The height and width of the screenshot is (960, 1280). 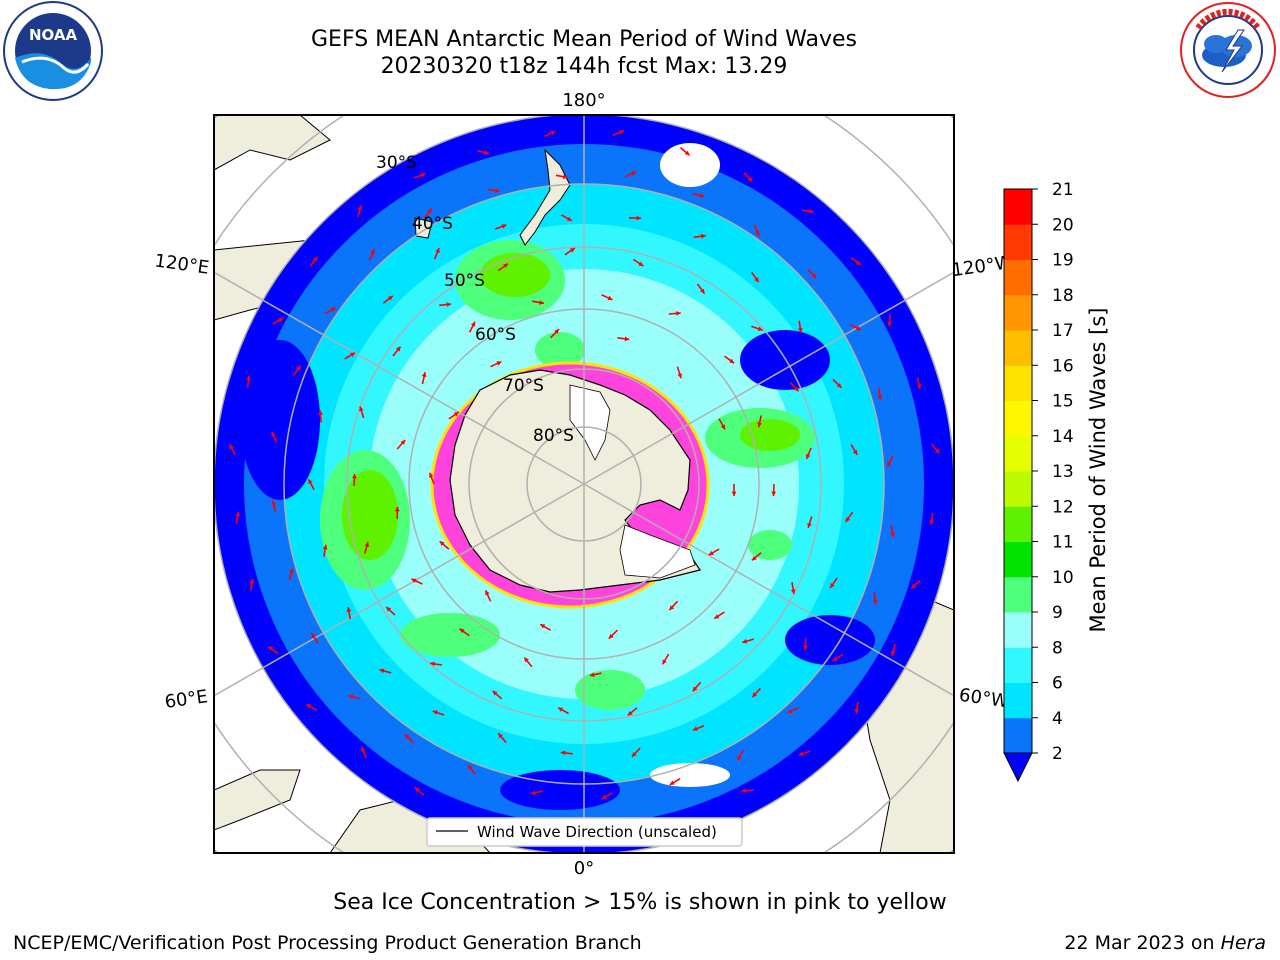 I want to click on chart-subtitle: 20230320 t18z 144h fcst Max: 13.29, so click(x=584, y=66).